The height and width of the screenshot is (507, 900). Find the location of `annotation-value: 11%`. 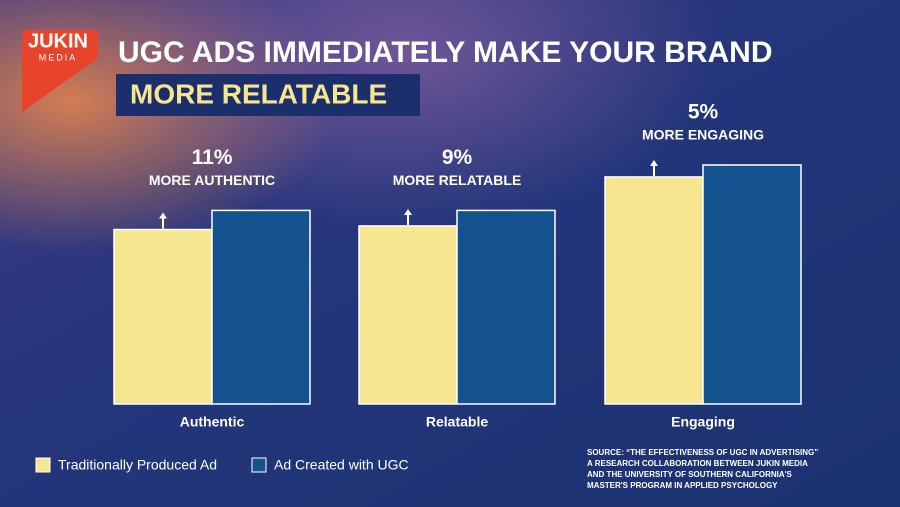

annotation-value: 11% is located at coordinates (212, 157).